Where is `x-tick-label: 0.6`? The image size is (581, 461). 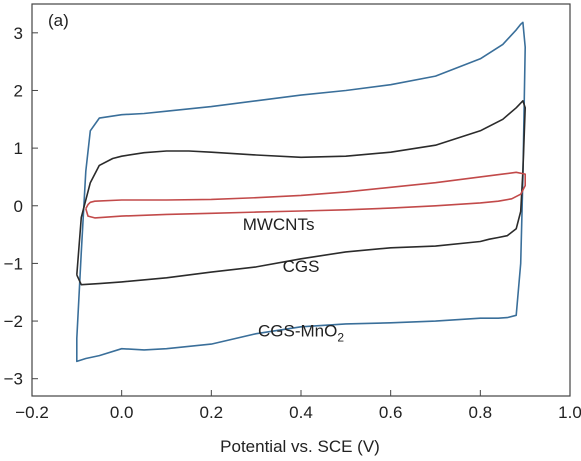
x-tick-label: 0.6 is located at coordinates (391, 412).